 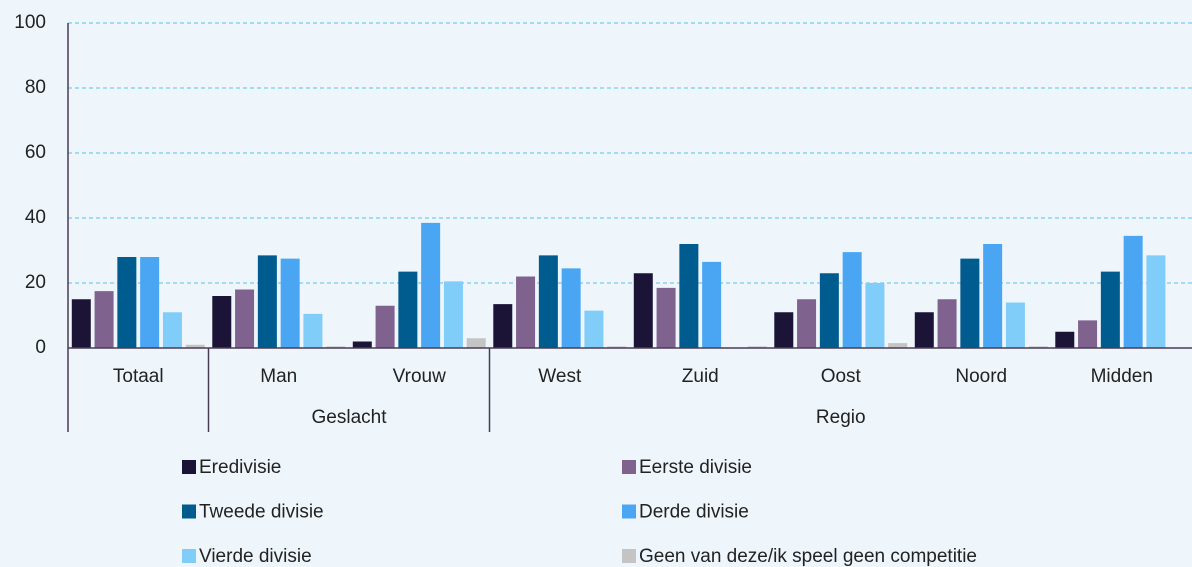 What do you see at coordinates (40, 347) in the screenshot?
I see `y-tick-label: 0` at bounding box center [40, 347].